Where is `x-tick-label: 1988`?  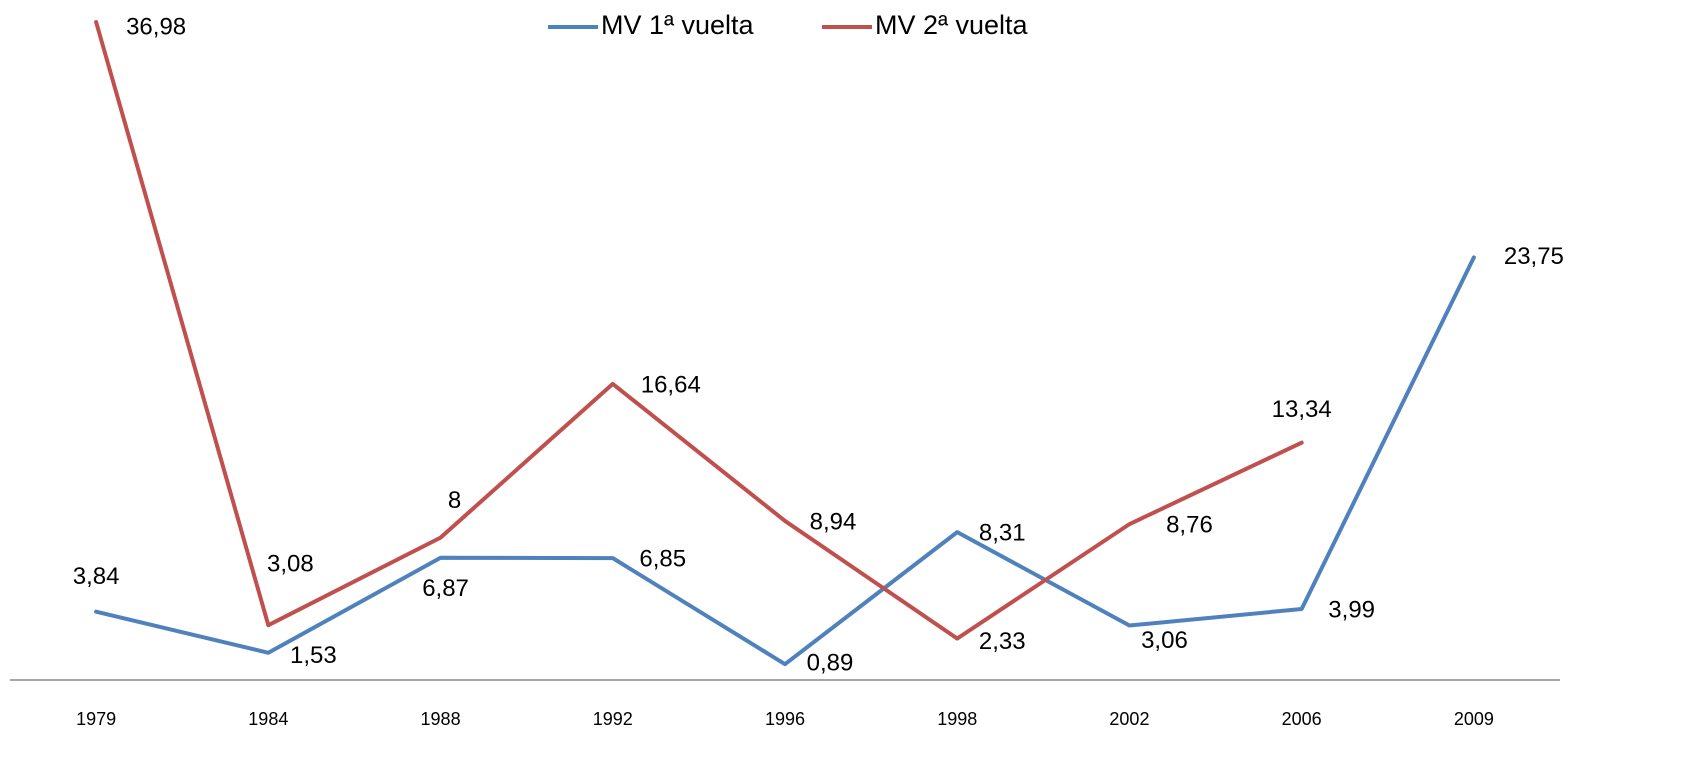 x-tick-label: 1988 is located at coordinates (441, 719).